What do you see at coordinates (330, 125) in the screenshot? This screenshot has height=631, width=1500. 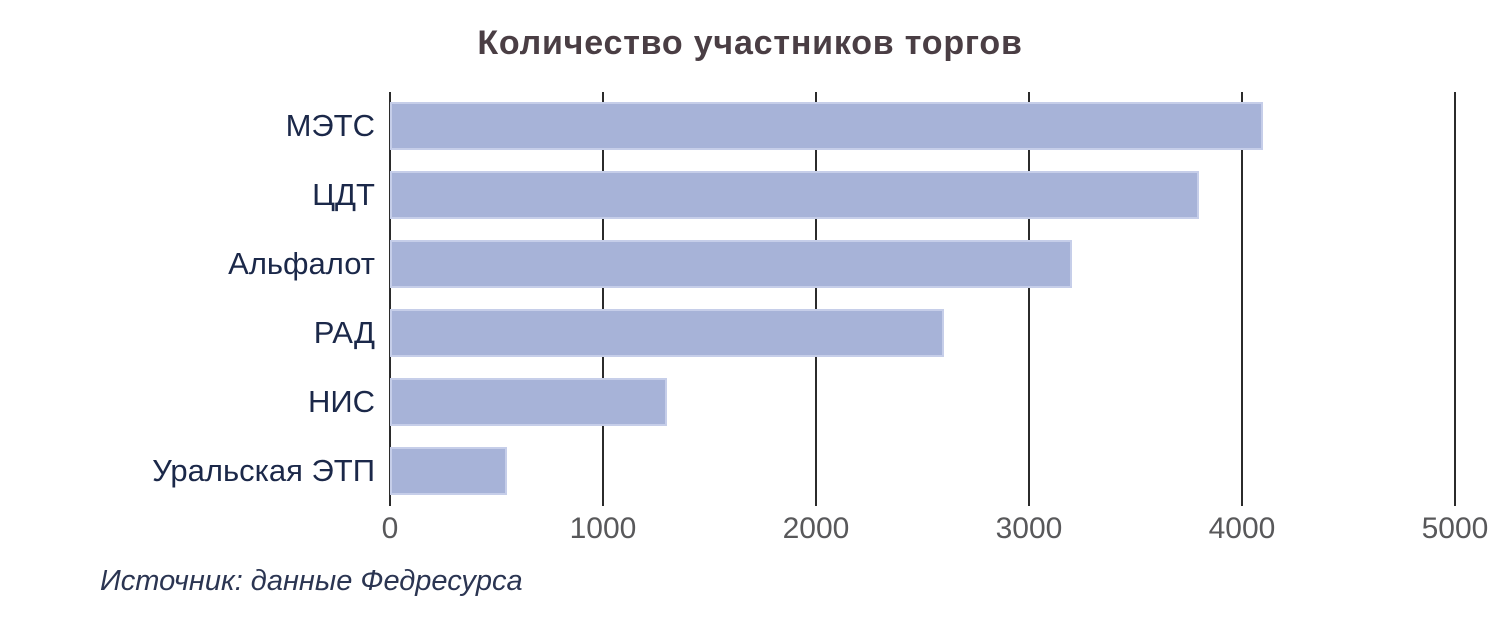 I see `category-label: МЭТС` at bounding box center [330, 125].